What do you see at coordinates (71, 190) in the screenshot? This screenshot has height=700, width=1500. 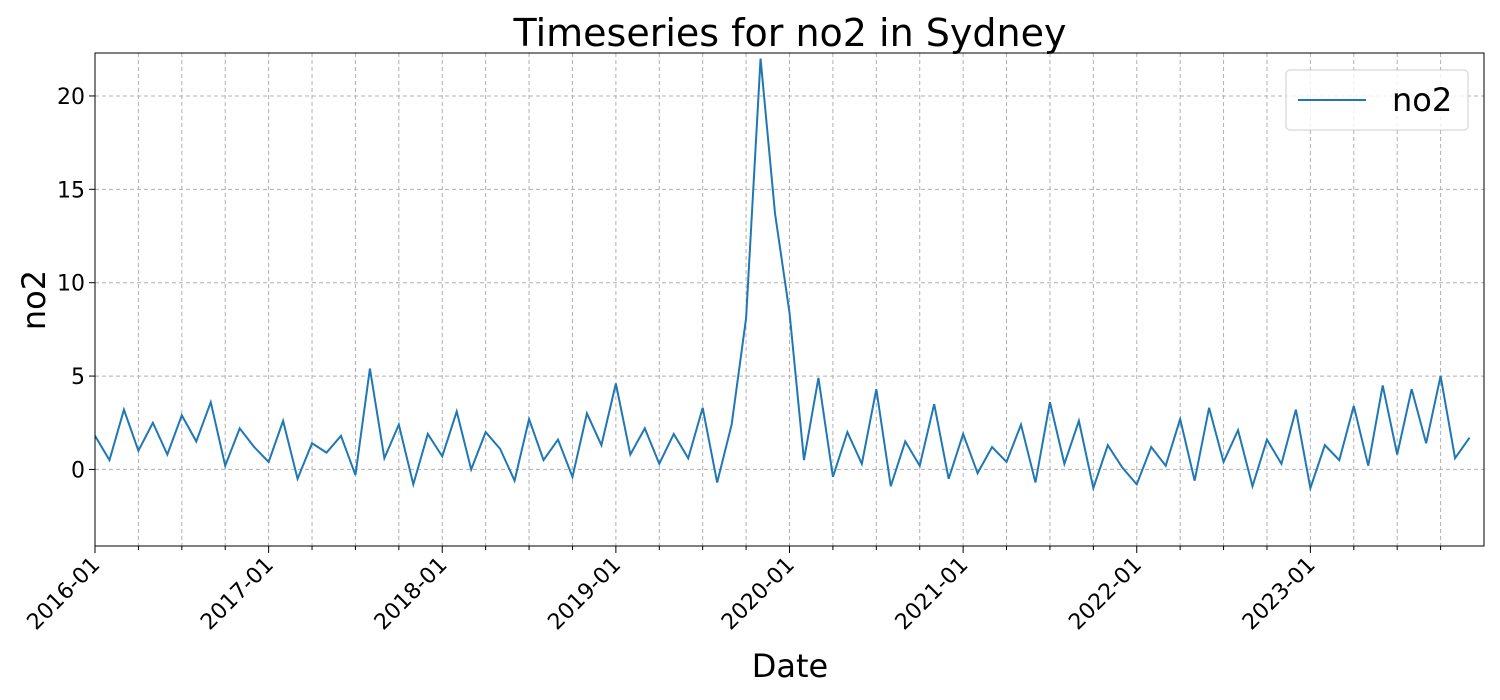 I see `y-tick-label: 15` at bounding box center [71, 190].